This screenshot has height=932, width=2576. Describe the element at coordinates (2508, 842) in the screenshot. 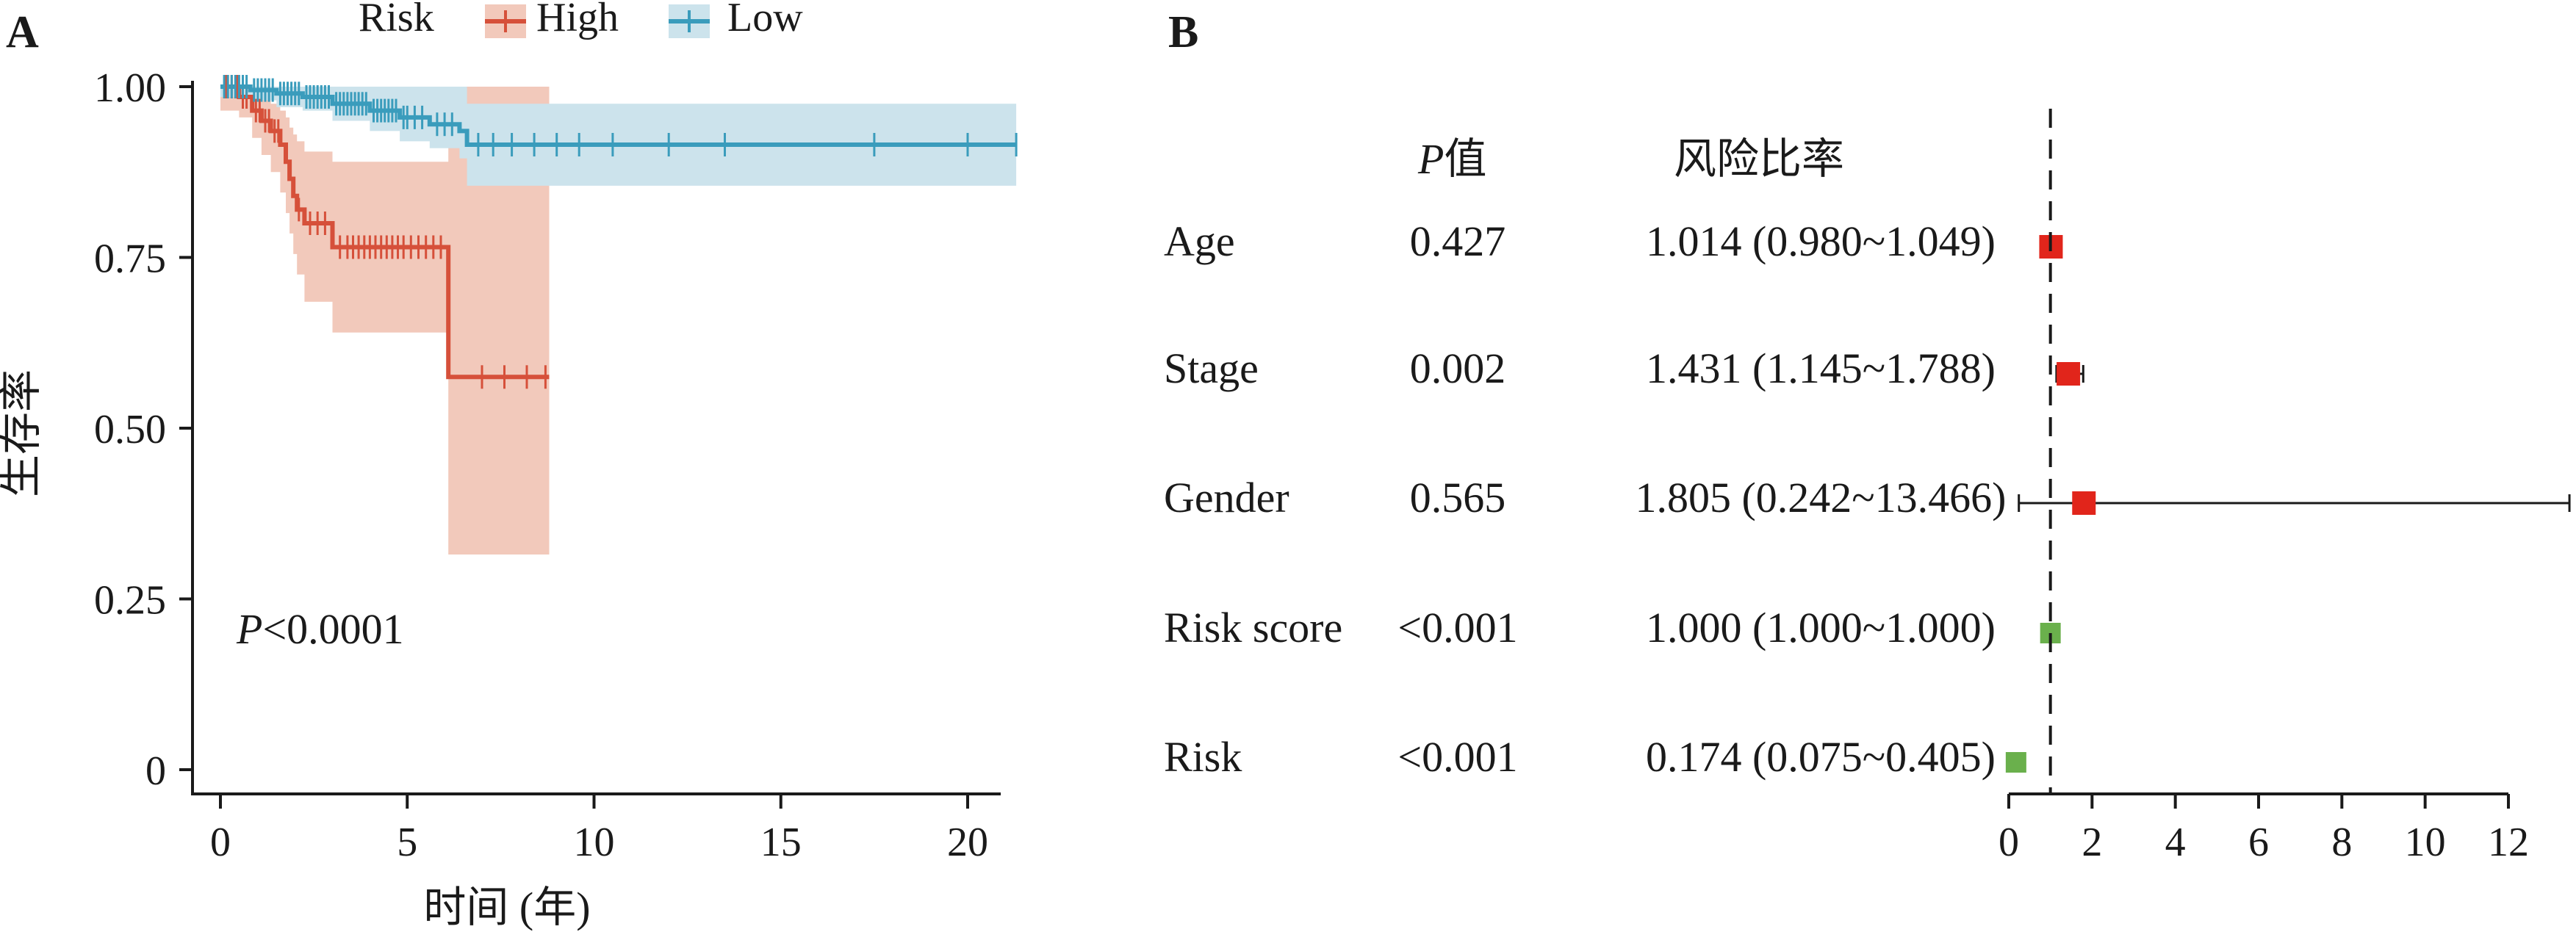

I see `forest-x-tick-label: 12` at that location.